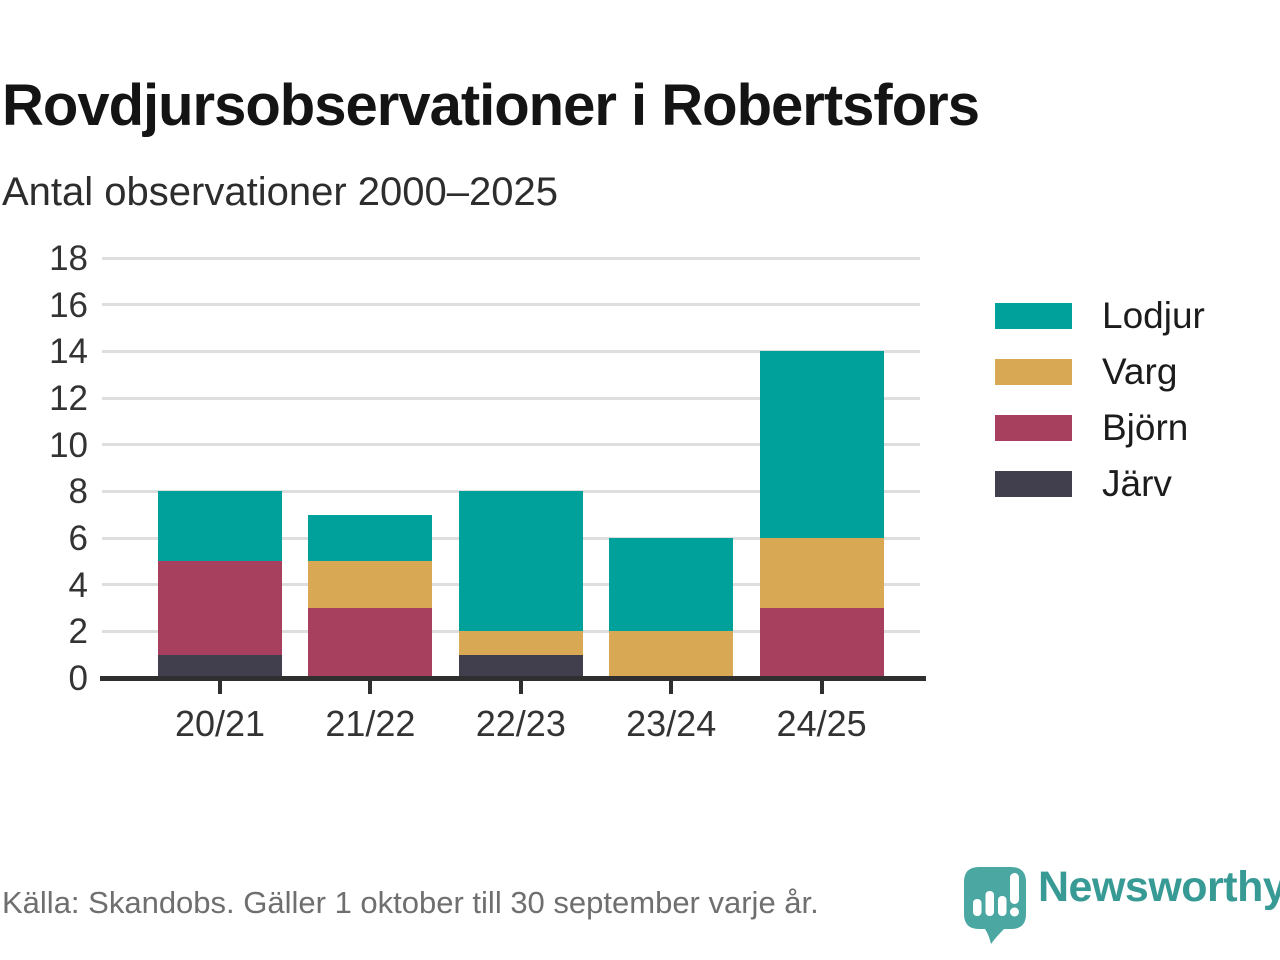  What do you see at coordinates (78, 492) in the screenshot?
I see `y-tick-label-8: 8` at bounding box center [78, 492].